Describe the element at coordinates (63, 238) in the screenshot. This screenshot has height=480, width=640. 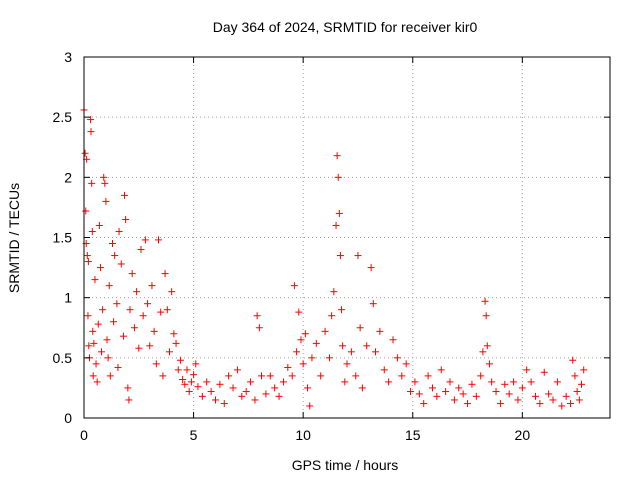
I see `y-tick-label: 1.5` at that location.